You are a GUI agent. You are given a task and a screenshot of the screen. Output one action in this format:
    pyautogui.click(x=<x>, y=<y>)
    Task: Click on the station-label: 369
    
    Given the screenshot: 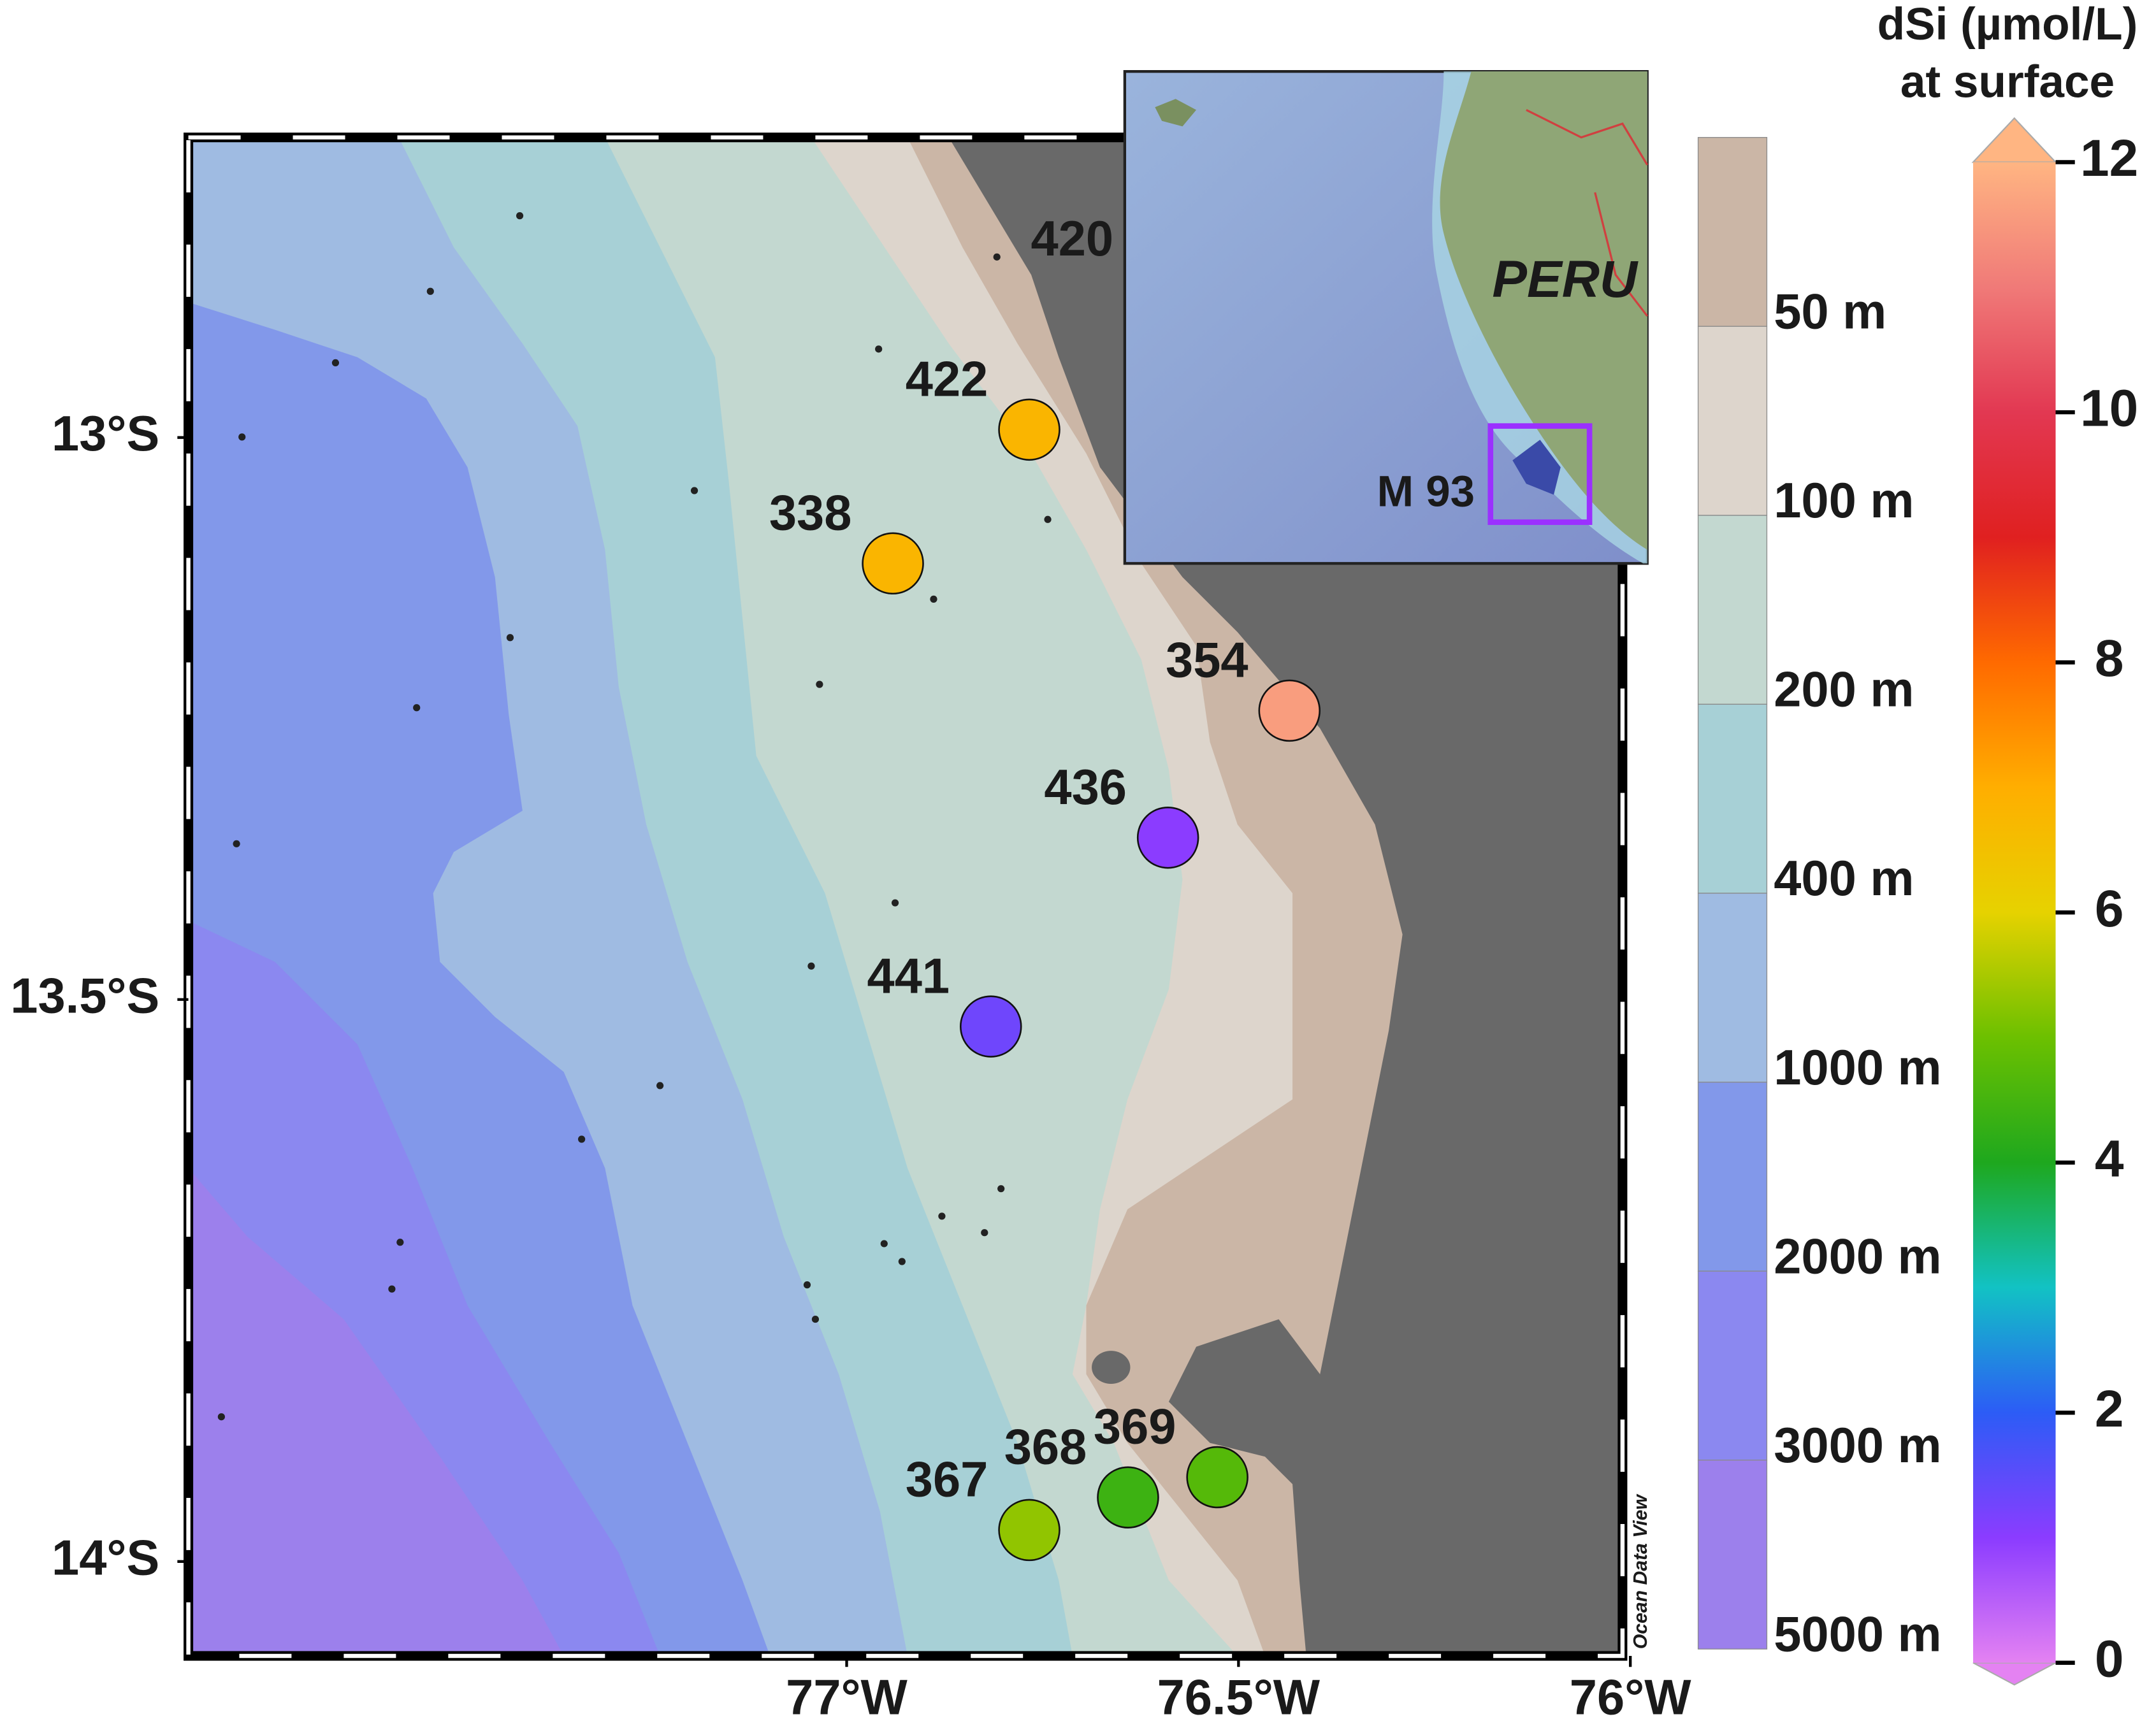 What is the action you would take?
    pyautogui.click(x=1135, y=1427)
    